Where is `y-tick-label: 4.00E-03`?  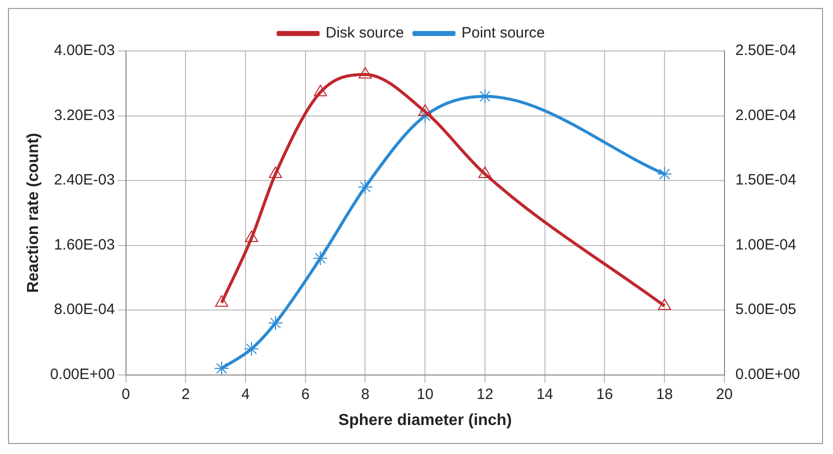
y-tick-label: 4.00E-03 is located at coordinates (84, 51).